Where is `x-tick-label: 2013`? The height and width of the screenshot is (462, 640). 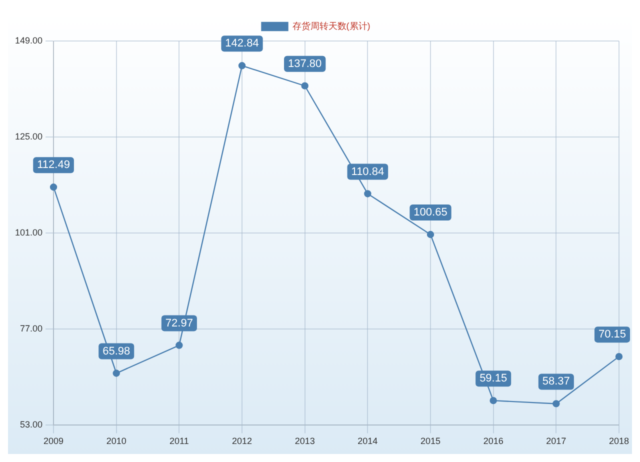
x-tick-label: 2013 is located at coordinates (304, 441).